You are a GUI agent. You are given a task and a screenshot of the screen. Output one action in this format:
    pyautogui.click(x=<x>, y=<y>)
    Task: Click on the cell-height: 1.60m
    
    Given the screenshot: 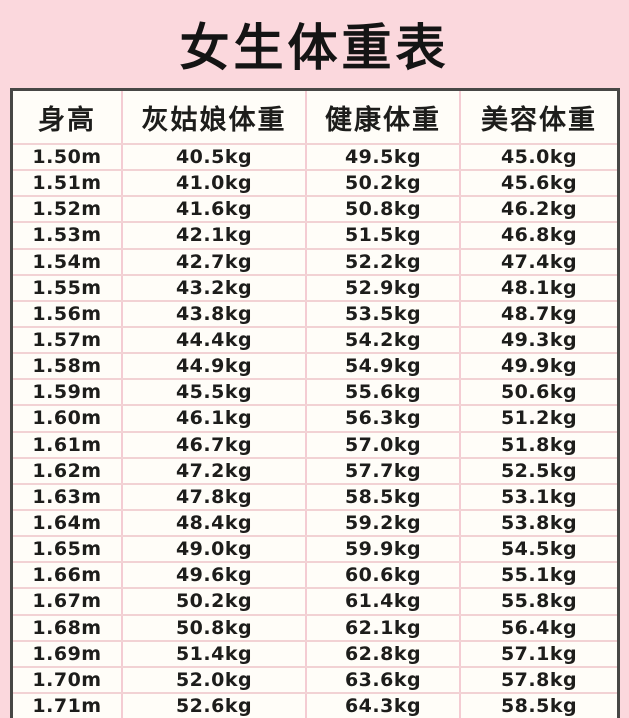 What is the action you would take?
    pyautogui.click(x=67, y=418)
    